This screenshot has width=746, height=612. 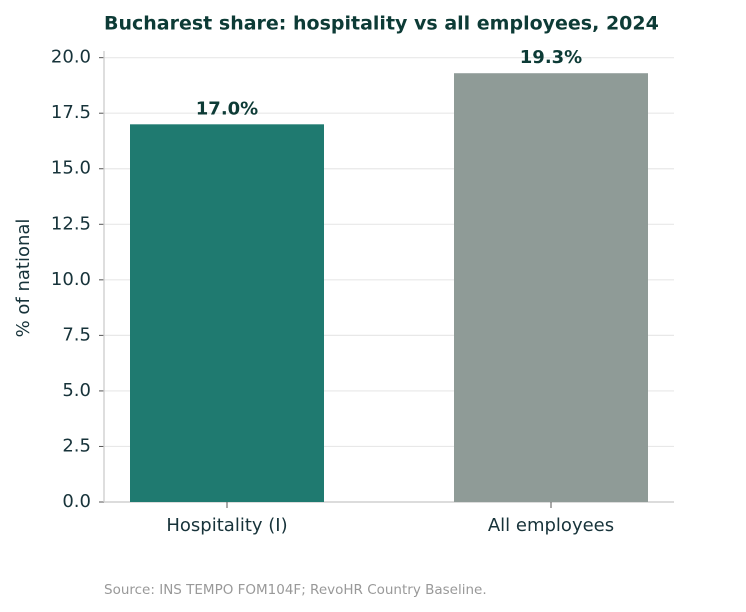 What do you see at coordinates (227, 108) in the screenshot?
I see `value-label: 17.0%` at bounding box center [227, 108].